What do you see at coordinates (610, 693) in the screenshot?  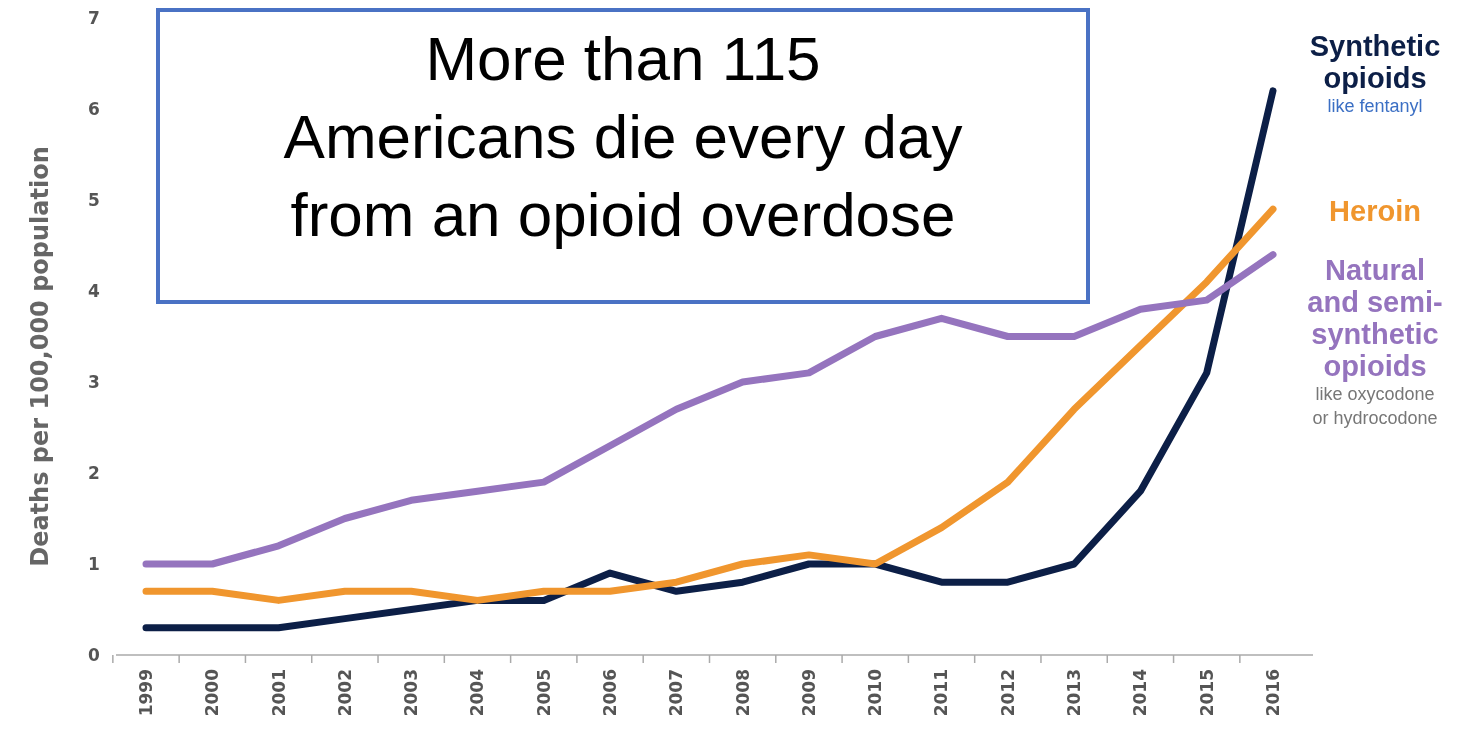 I see `x-tick-label: 2006` at bounding box center [610, 693].